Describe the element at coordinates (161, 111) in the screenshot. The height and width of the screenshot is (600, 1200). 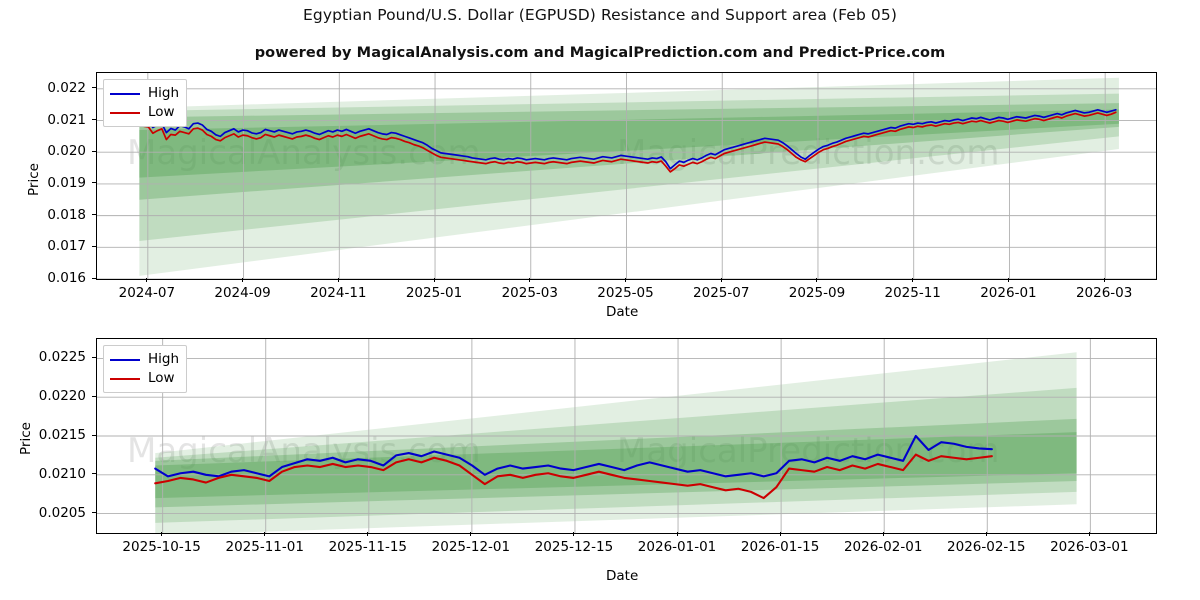
I see `legend-label-low: Low` at that location.